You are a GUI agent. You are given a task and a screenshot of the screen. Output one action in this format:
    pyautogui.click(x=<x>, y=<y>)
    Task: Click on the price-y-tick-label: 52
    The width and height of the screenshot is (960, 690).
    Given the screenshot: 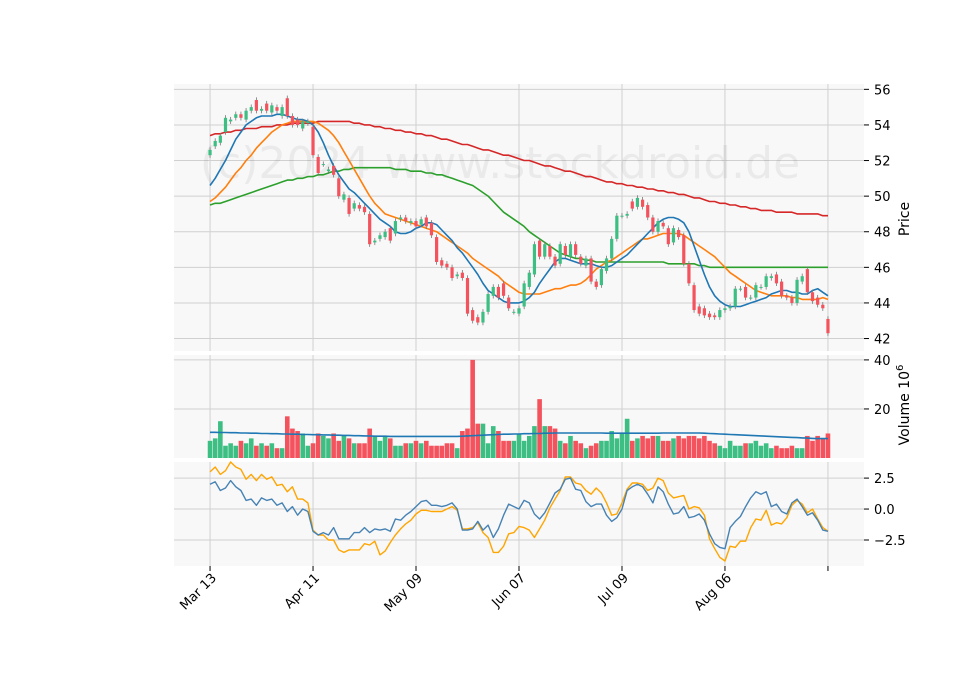 What is the action you would take?
    pyautogui.click(x=882, y=162)
    